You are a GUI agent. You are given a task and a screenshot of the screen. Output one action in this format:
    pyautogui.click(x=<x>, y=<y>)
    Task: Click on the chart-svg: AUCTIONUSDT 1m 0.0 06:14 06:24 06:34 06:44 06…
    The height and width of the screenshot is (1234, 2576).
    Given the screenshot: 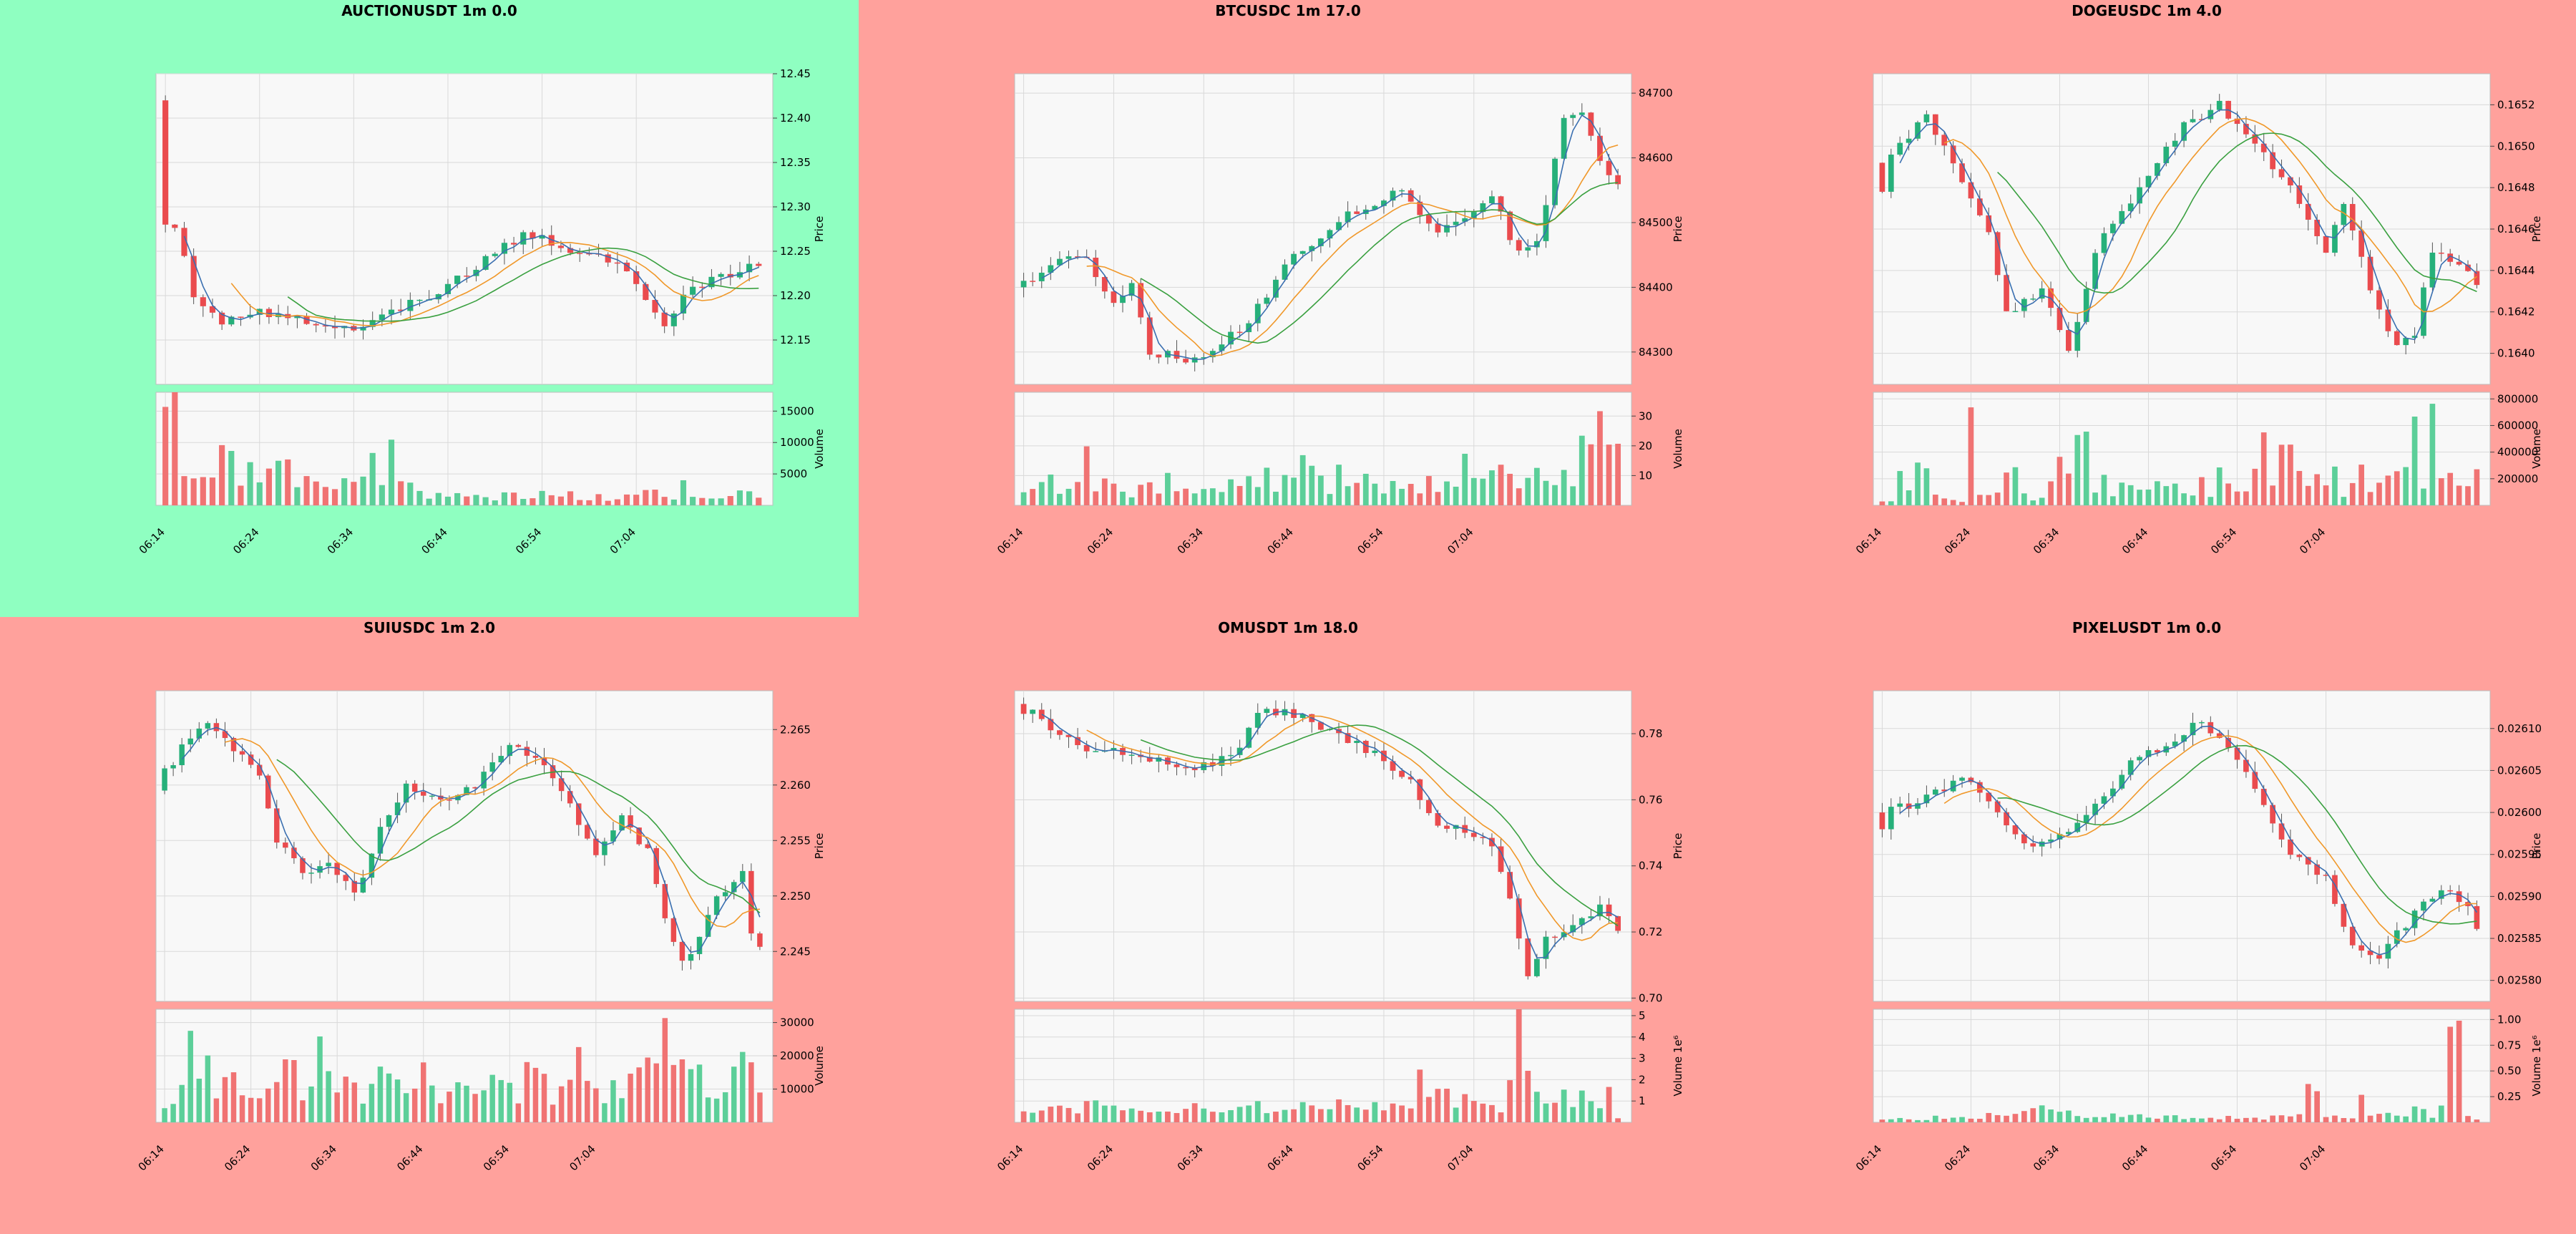 What is the action you would take?
    pyautogui.click(x=481, y=279)
    